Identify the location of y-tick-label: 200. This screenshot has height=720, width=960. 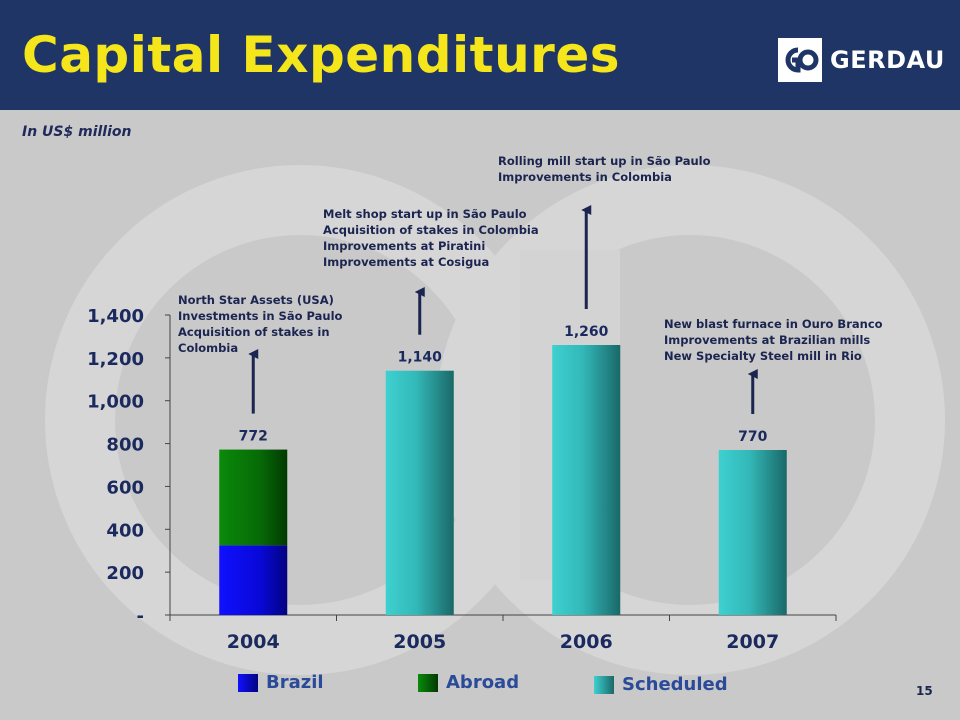
(125, 573).